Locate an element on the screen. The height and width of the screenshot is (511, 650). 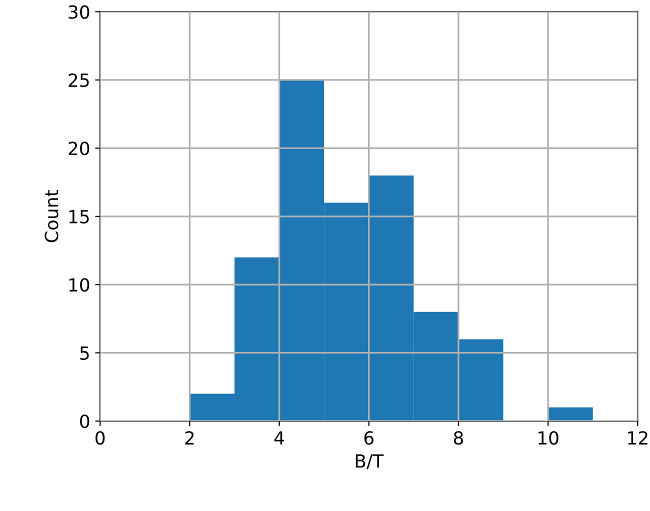
x-tick-label: 6 is located at coordinates (369, 438).